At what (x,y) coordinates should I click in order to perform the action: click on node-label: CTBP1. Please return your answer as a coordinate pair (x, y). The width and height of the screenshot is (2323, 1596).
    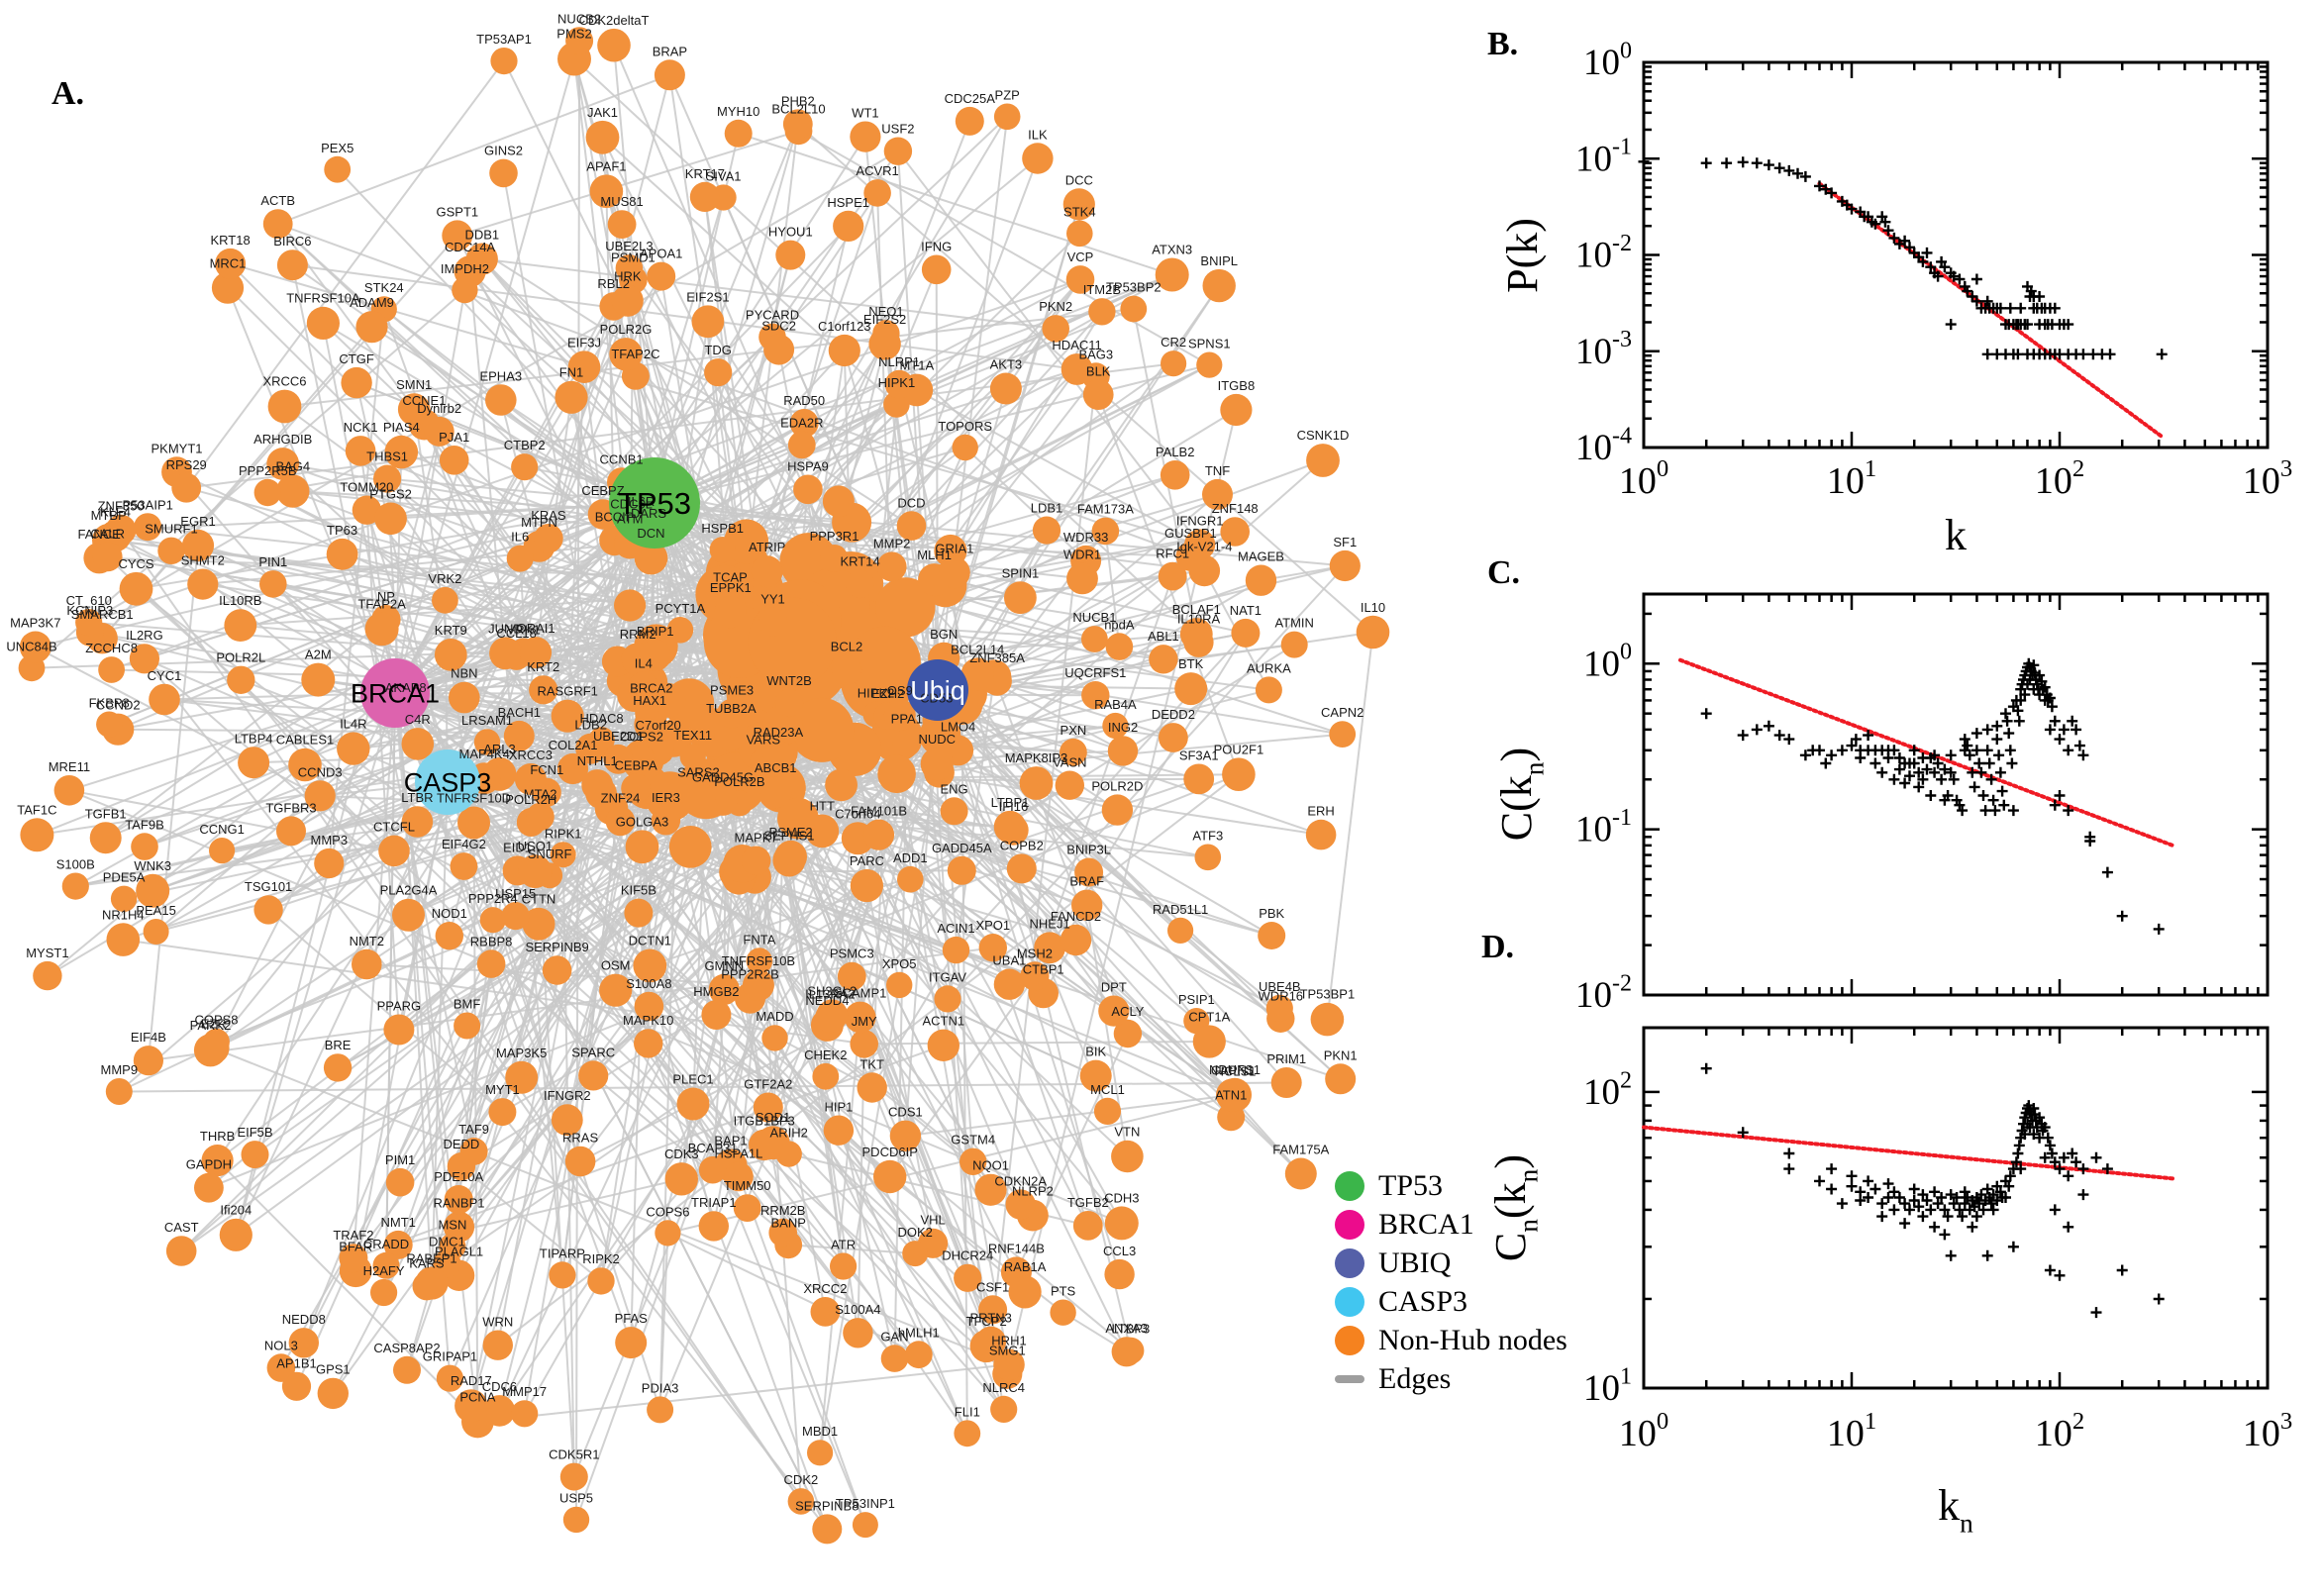
    Looking at the image, I should click on (1043, 969).